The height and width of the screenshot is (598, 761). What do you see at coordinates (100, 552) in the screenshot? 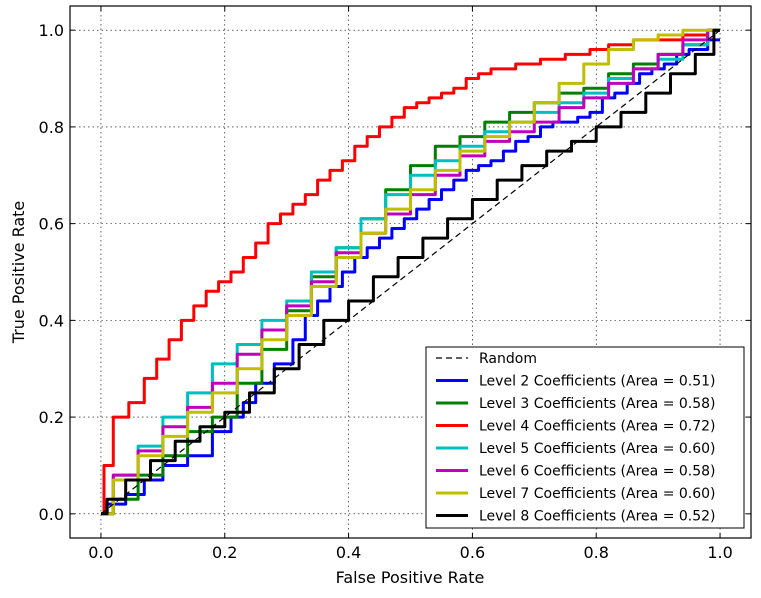
I see `x-tick-label: 0.0` at bounding box center [100, 552].